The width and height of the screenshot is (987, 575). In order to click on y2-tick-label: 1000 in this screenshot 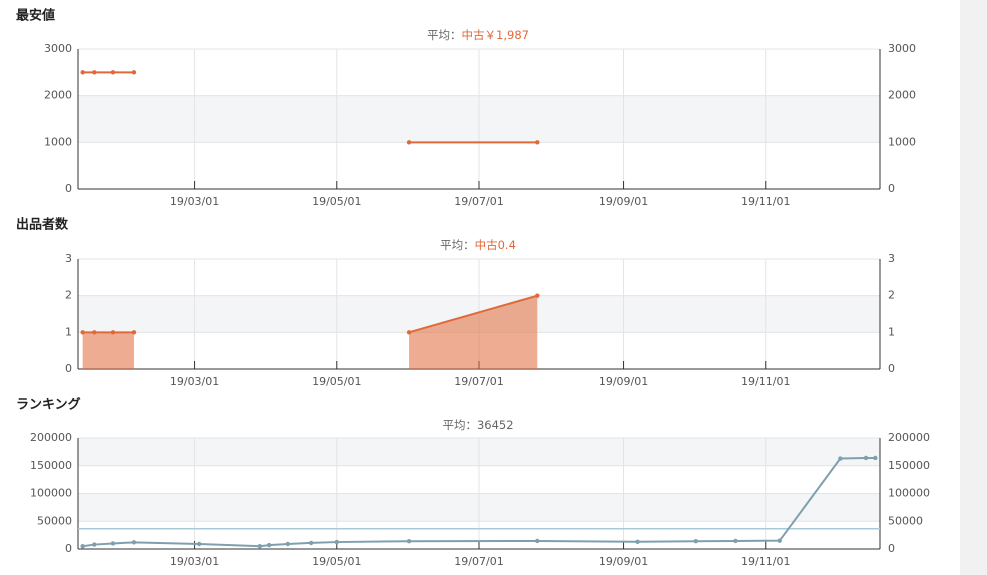, I will do `click(902, 141)`.